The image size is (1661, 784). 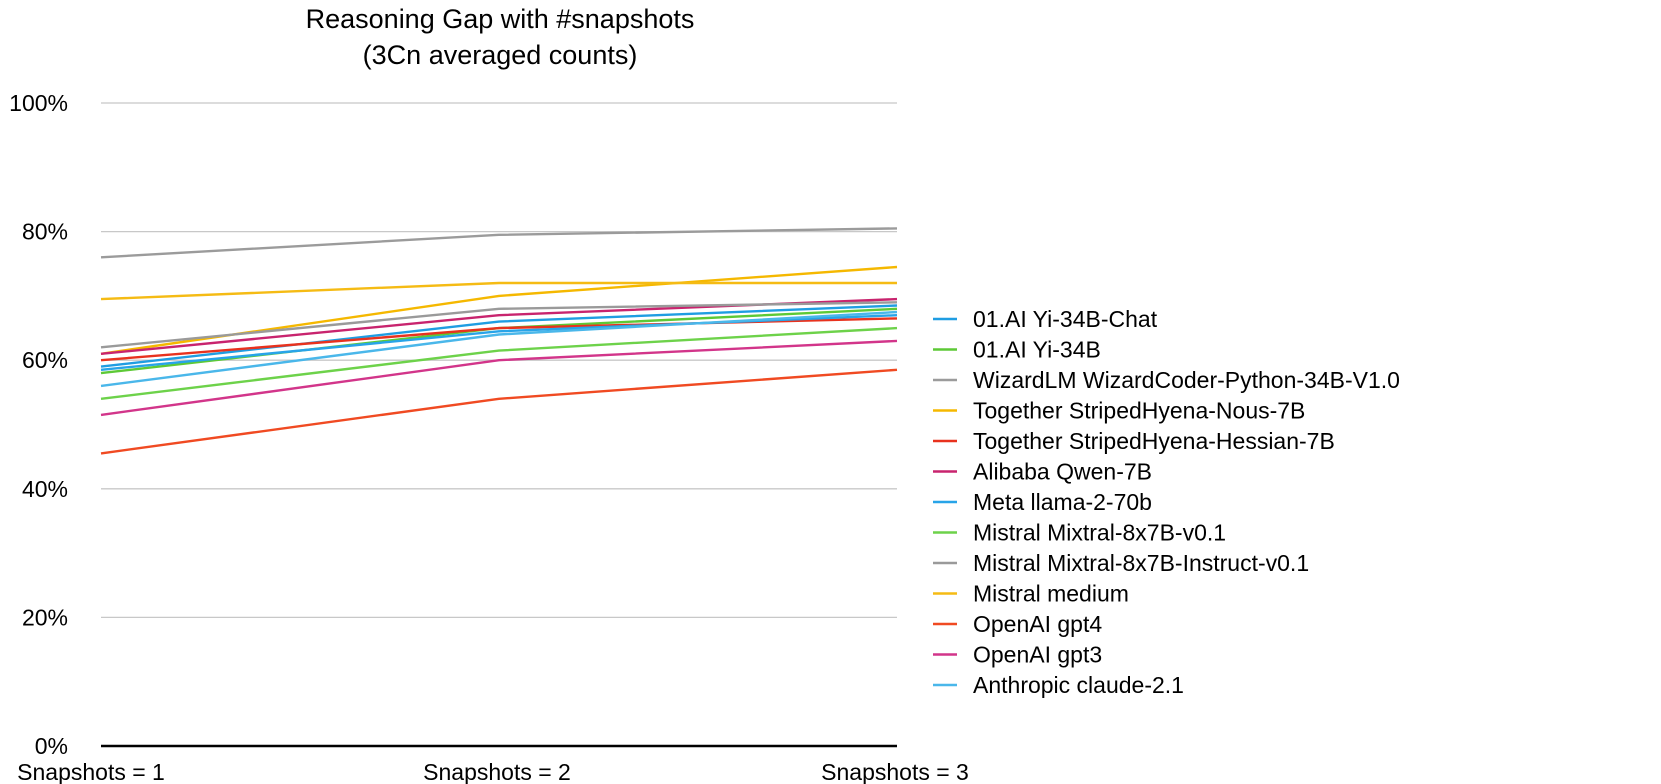 What do you see at coordinates (45, 489) in the screenshot?
I see `y-tick-label: 40%` at bounding box center [45, 489].